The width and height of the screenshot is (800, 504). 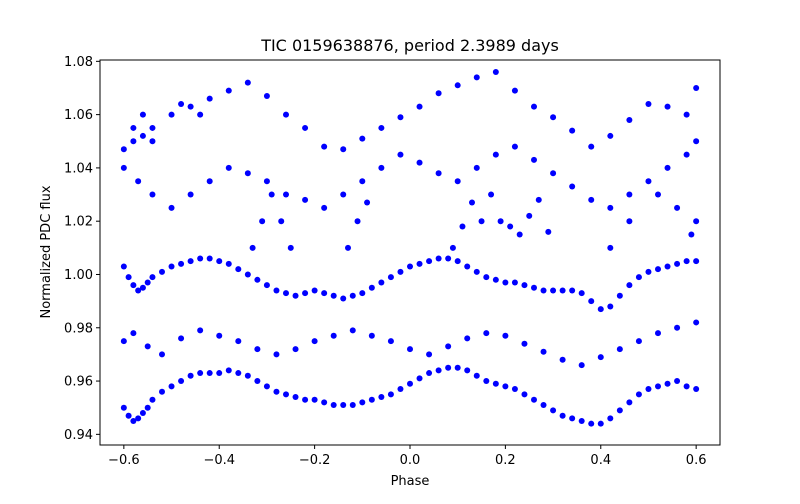 I want to click on y-axis-label: Normalized PDC flux, so click(x=46, y=251).